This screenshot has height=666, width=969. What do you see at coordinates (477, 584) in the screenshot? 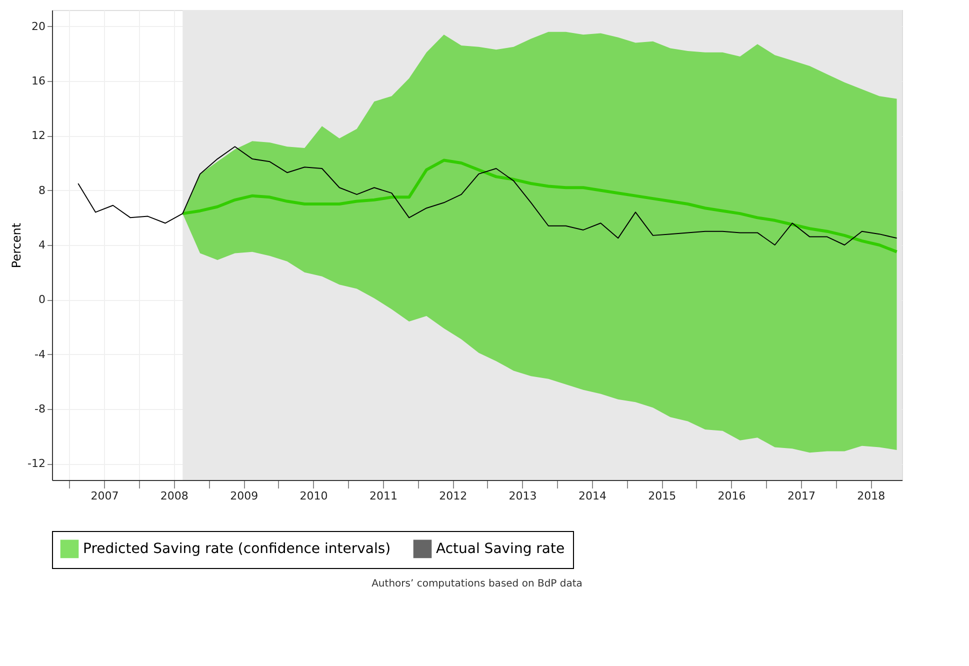
I see `text: Authors’ computations based on BdP data` at bounding box center [477, 584].